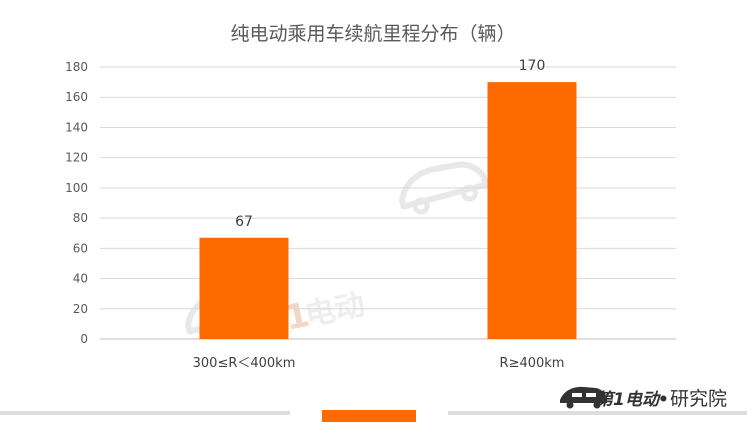 This screenshot has height=442, width=747. What do you see at coordinates (80, 309) in the screenshot?
I see `y-tick-label: 20` at bounding box center [80, 309].